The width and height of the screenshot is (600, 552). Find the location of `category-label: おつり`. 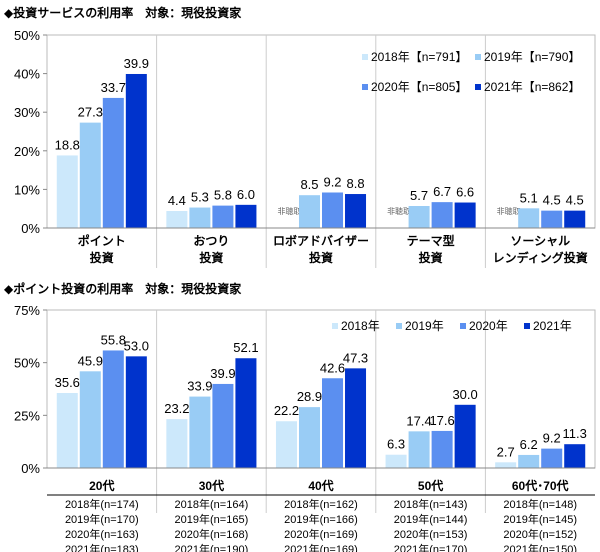

category-label: おつり is located at coordinates (211, 241).